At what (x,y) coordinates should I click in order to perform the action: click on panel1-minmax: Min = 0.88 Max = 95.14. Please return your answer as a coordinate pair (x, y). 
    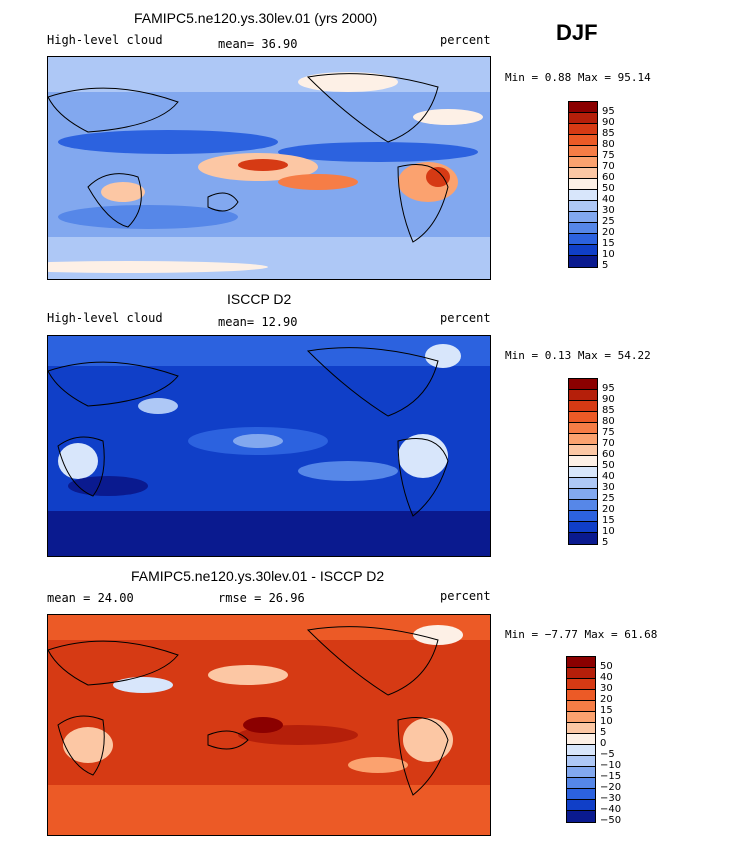
    Looking at the image, I should click on (578, 77).